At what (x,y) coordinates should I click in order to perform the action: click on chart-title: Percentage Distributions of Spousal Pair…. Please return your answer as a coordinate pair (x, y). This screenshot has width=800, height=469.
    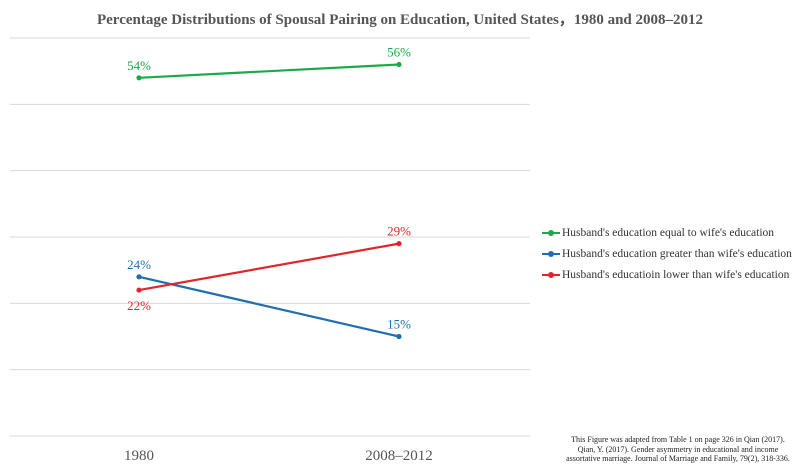
    Looking at the image, I should click on (400, 20).